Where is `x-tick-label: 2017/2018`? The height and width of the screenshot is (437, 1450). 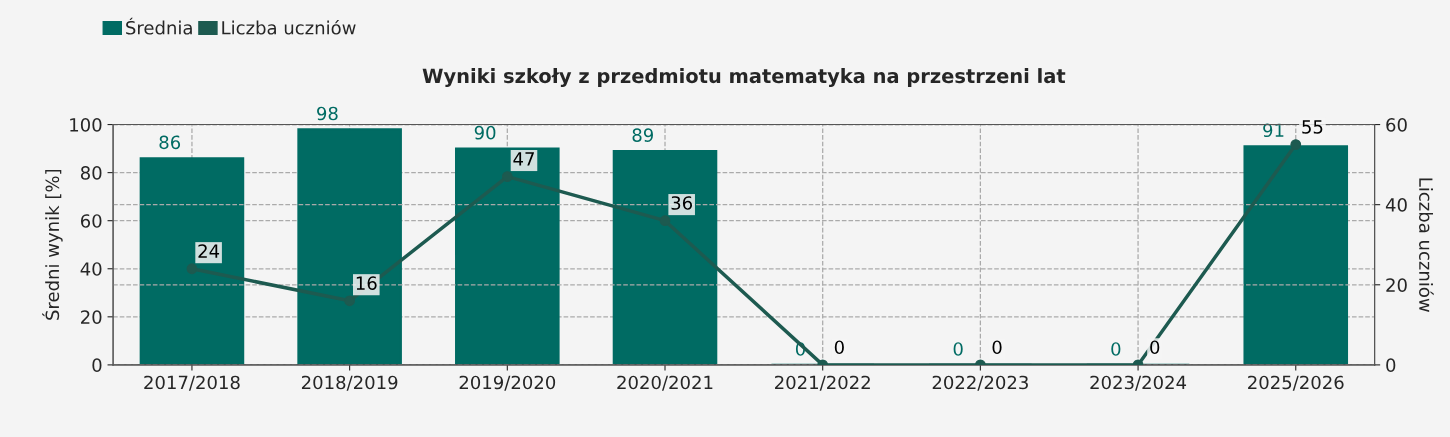
x-tick-label: 2017/2018 is located at coordinates (192, 383).